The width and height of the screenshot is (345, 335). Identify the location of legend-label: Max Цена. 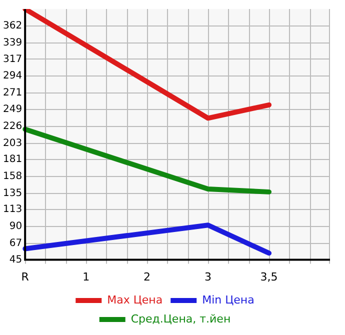
(135, 299).